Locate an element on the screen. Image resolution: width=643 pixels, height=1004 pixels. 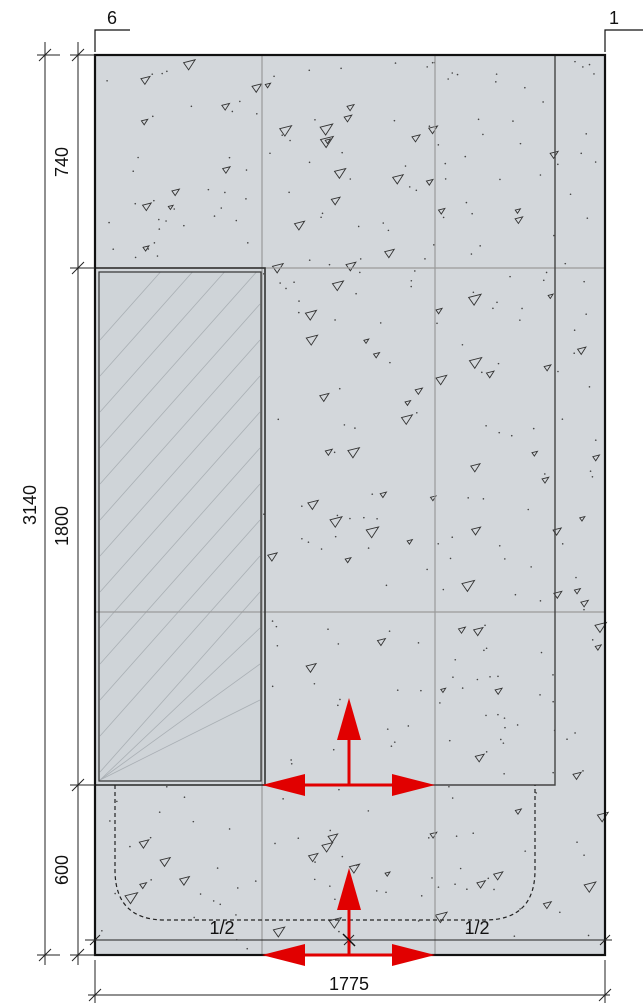
dimension-label: 740 is located at coordinates (62, 162).